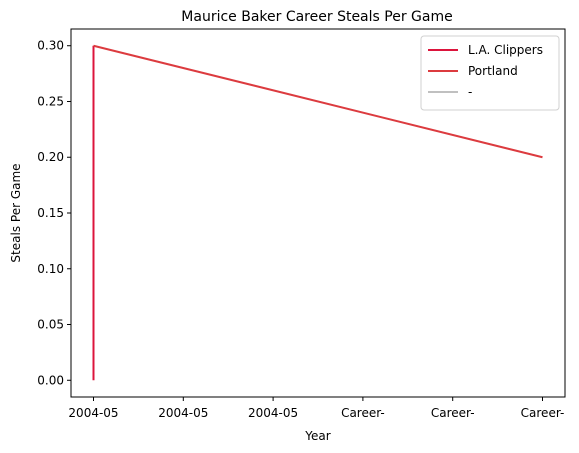 The image size is (579, 453). Describe the element at coordinates (50, 380) in the screenshot. I see `y-tick-label: 0.00` at that location.